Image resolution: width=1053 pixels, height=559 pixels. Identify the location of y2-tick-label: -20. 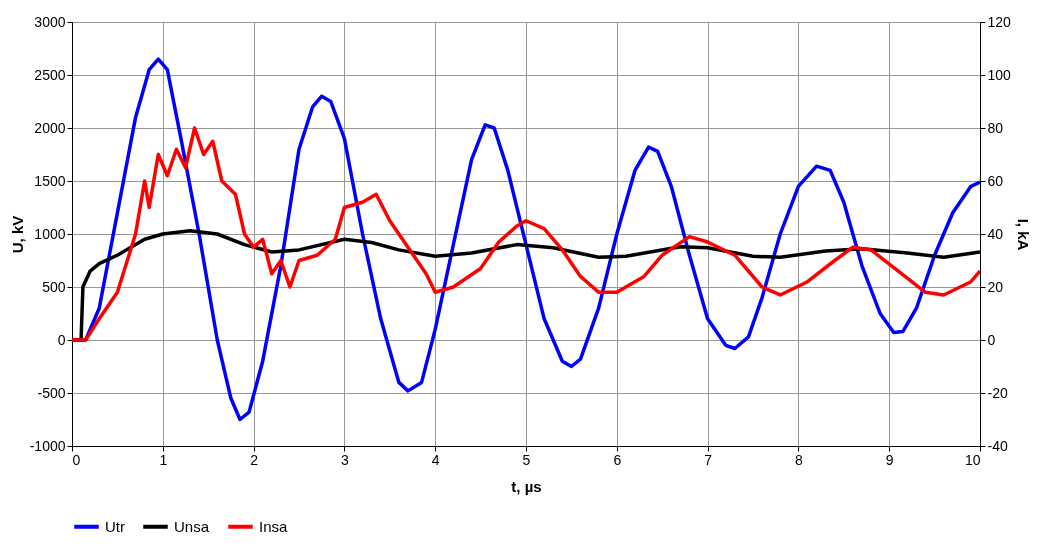
(997, 392).